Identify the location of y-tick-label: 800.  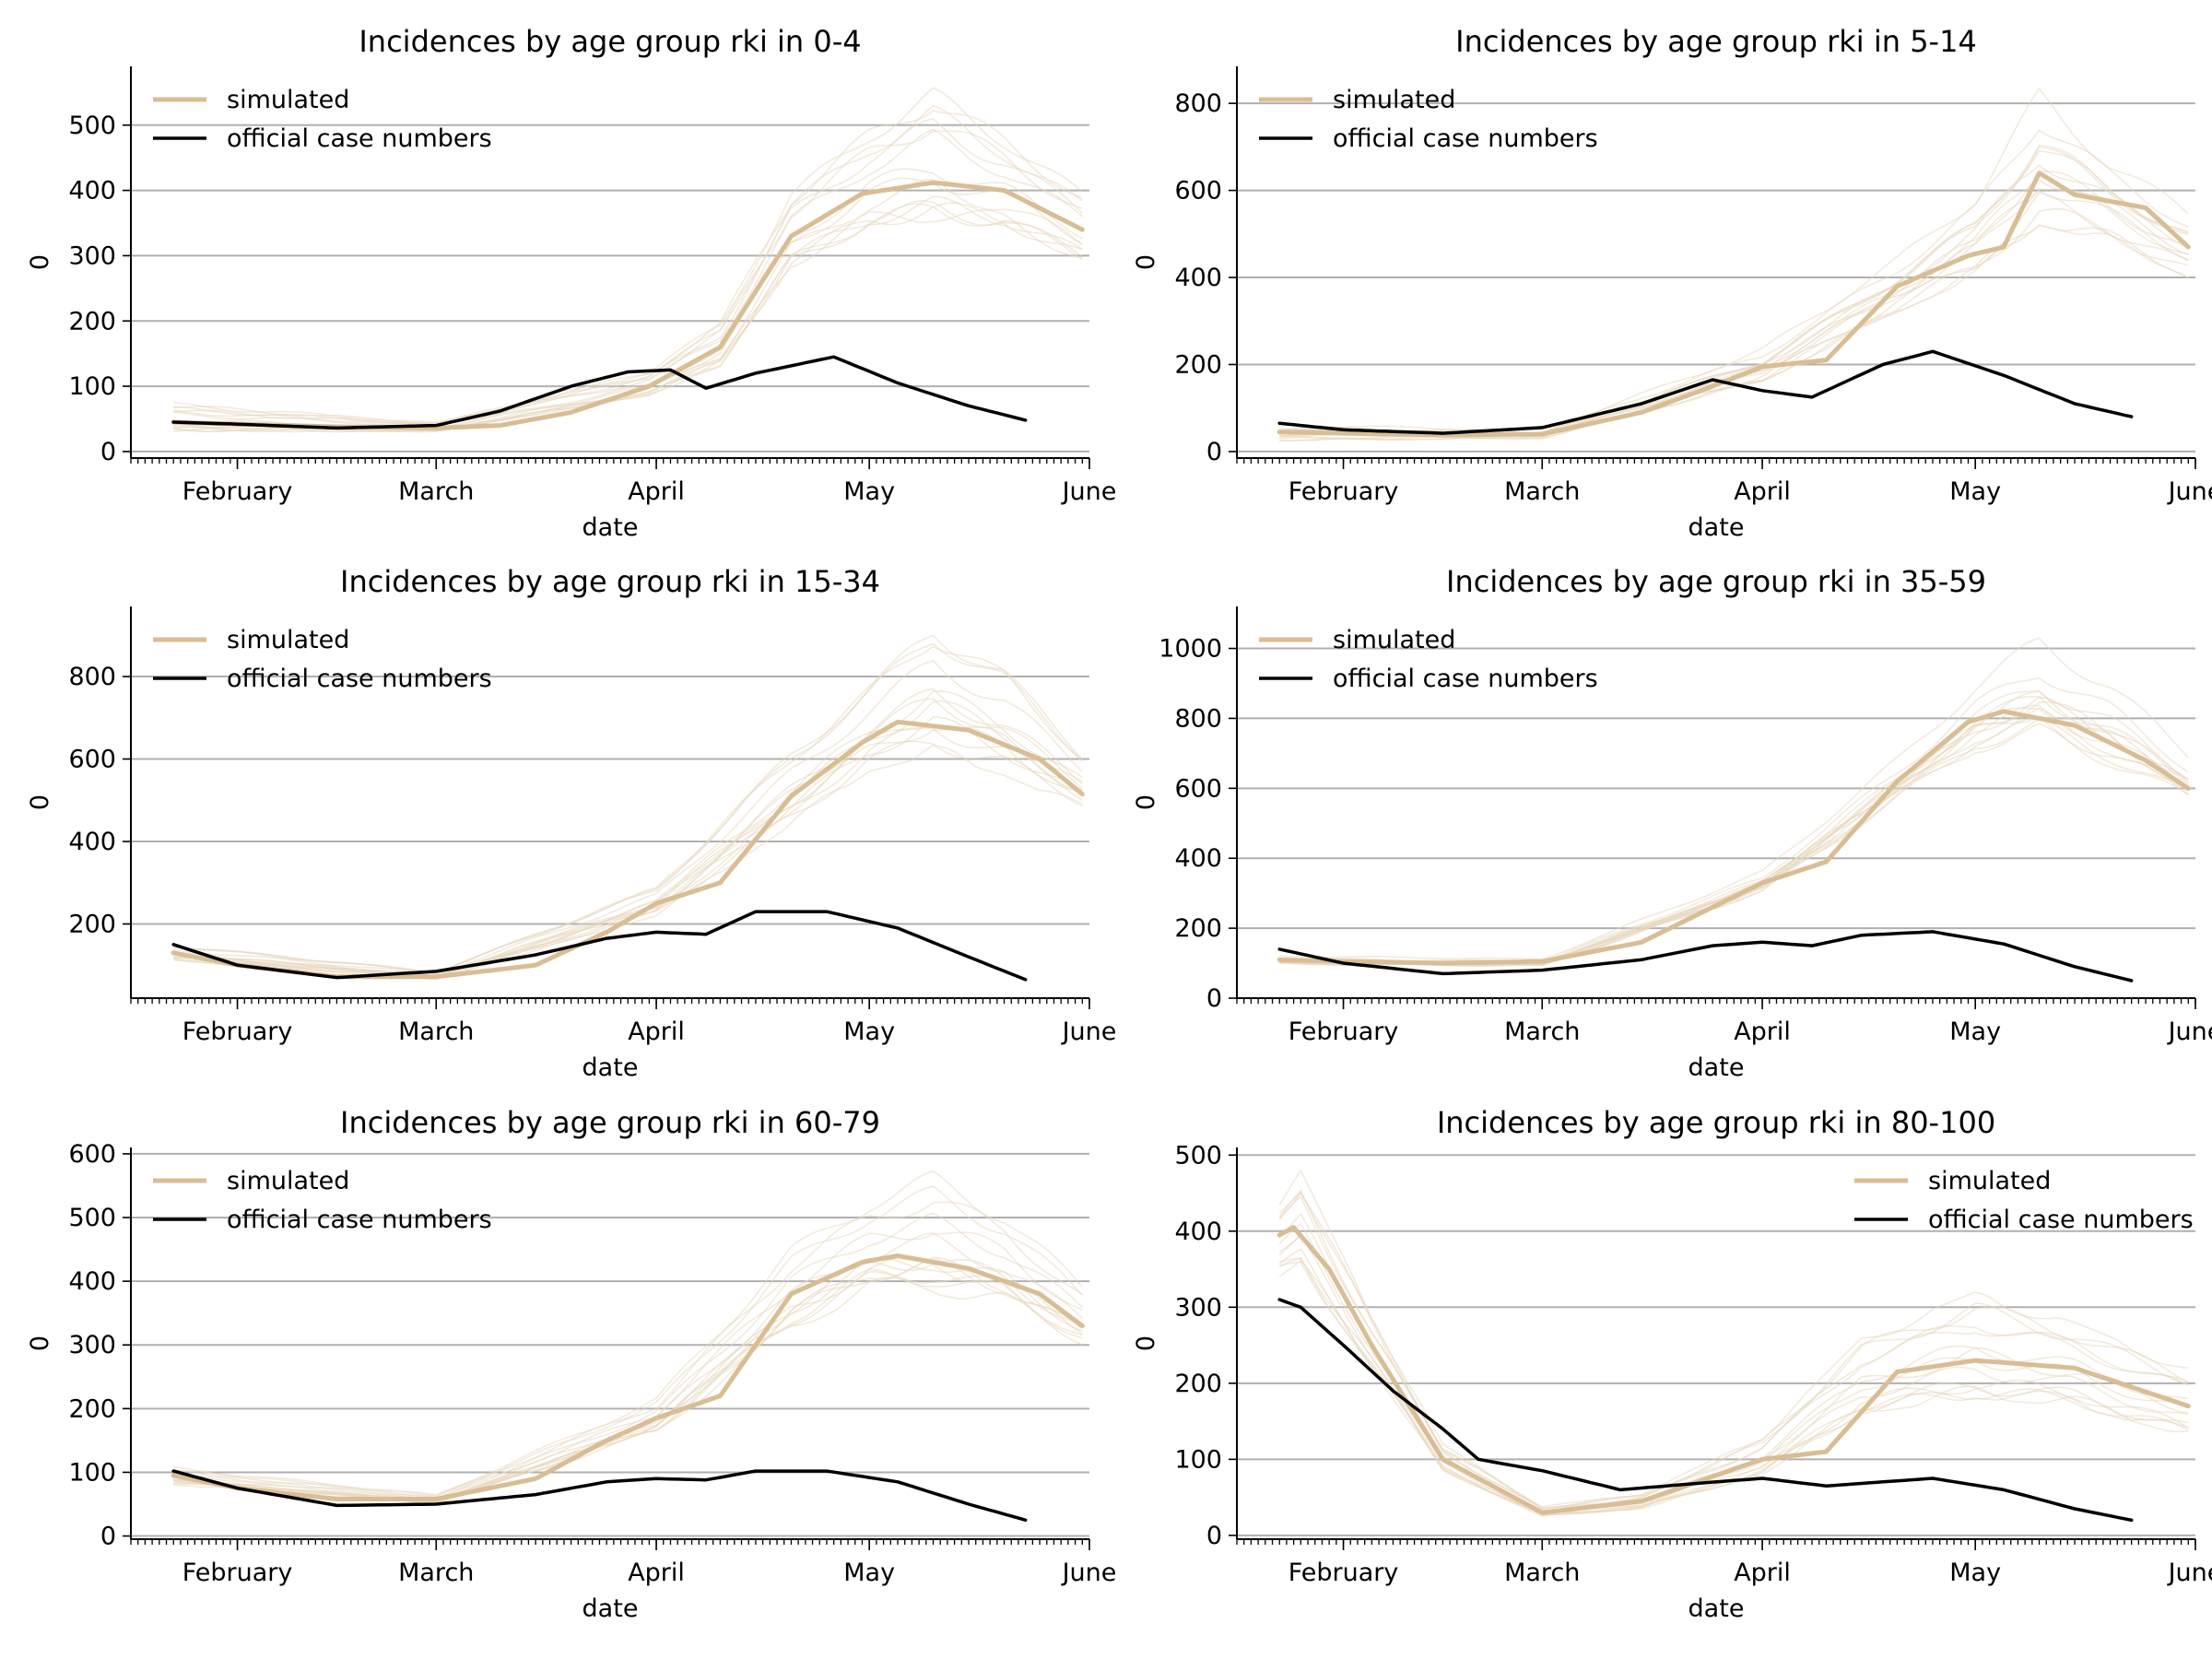
(1198, 718).